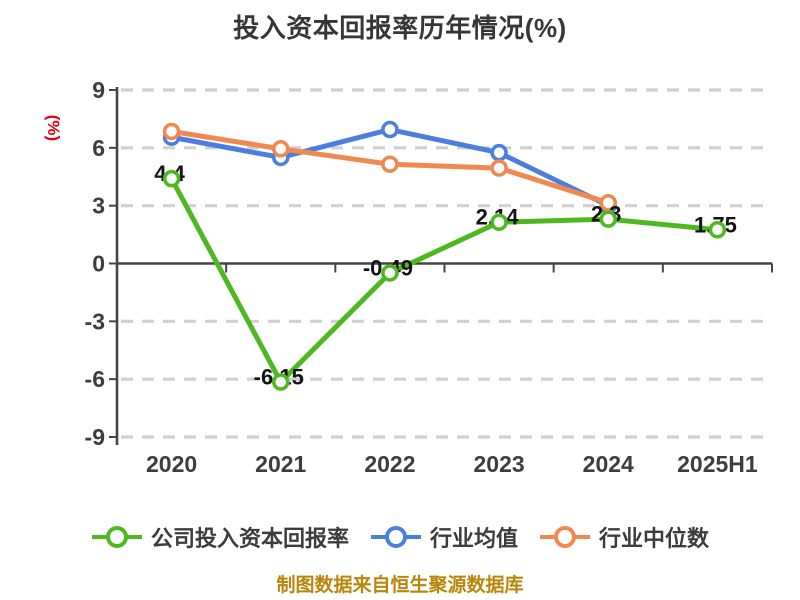 This screenshot has width=800, height=600. What do you see at coordinates (171, 464) in the screenshot?
I see `x-tick-label: 2020` at bounding box center [171, 464].